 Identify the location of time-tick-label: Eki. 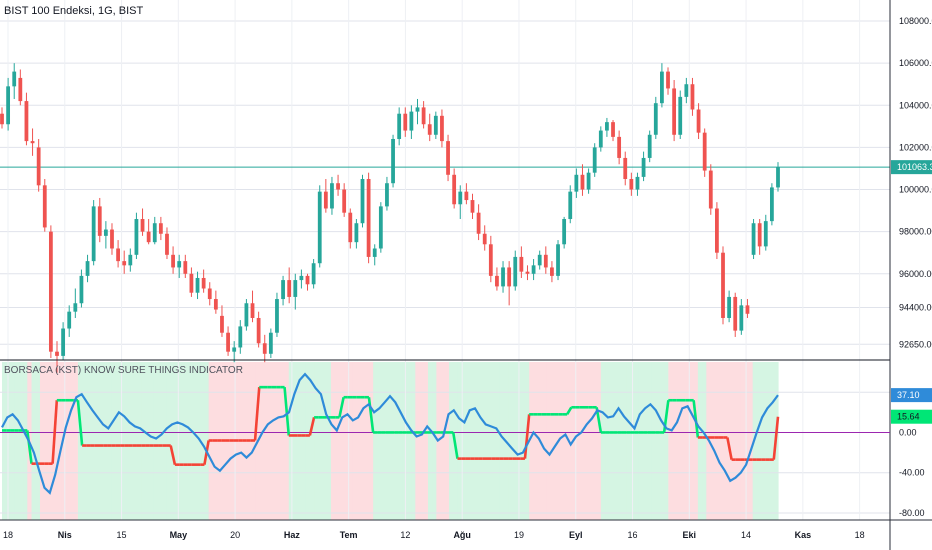
(690, 535).